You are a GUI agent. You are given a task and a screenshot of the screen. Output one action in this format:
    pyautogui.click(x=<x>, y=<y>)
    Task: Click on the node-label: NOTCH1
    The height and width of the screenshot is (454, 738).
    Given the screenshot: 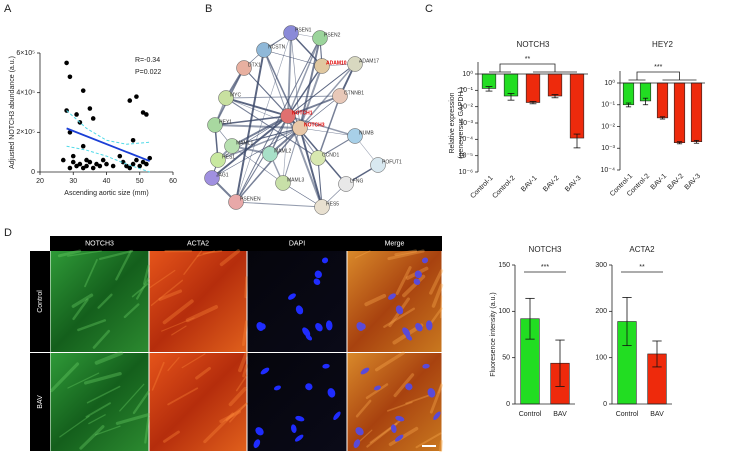 What is the action you would take?
    pyautogui.click(x=302, y=113)
    